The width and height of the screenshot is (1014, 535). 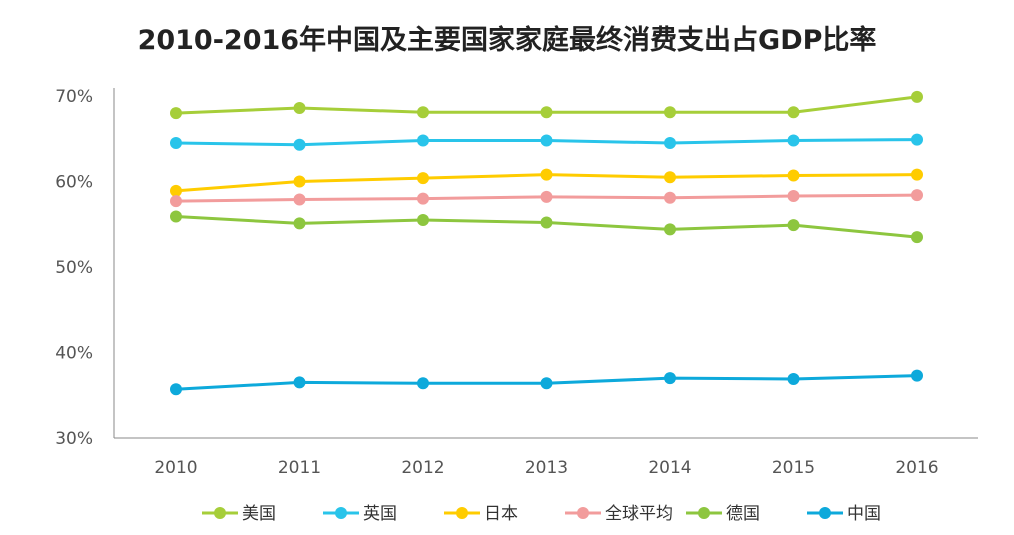 What do you see at coordinates (793, 468) in the screenshot?
I see `x-tick-label: 2015` at bounding box center [793, 468].